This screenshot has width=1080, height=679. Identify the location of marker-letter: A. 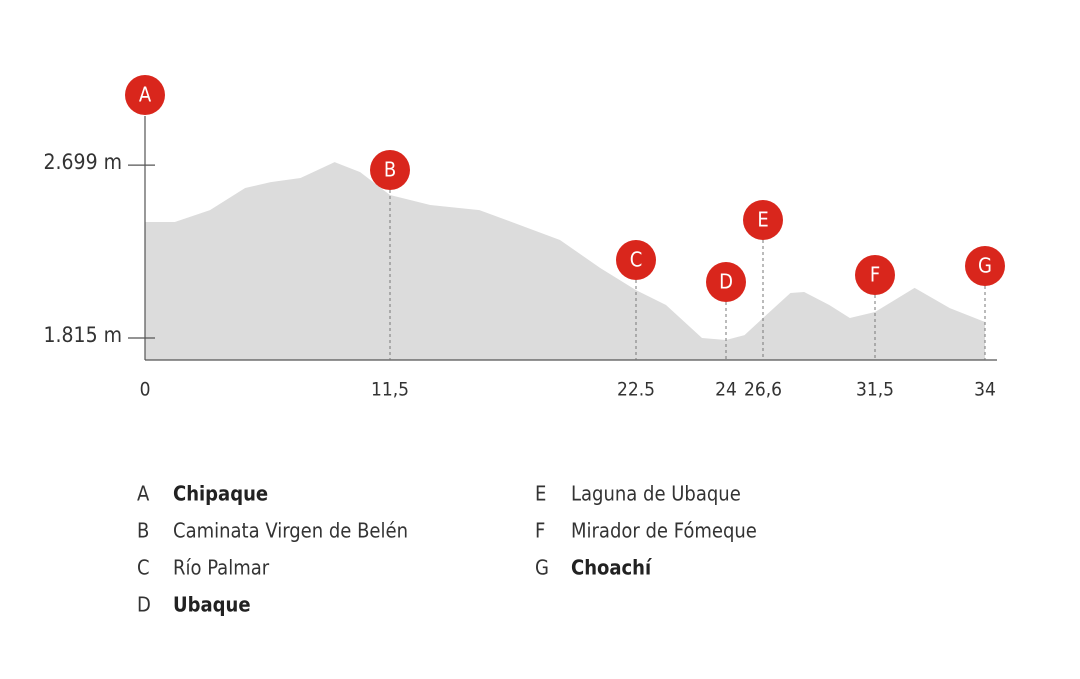
(145, 95).